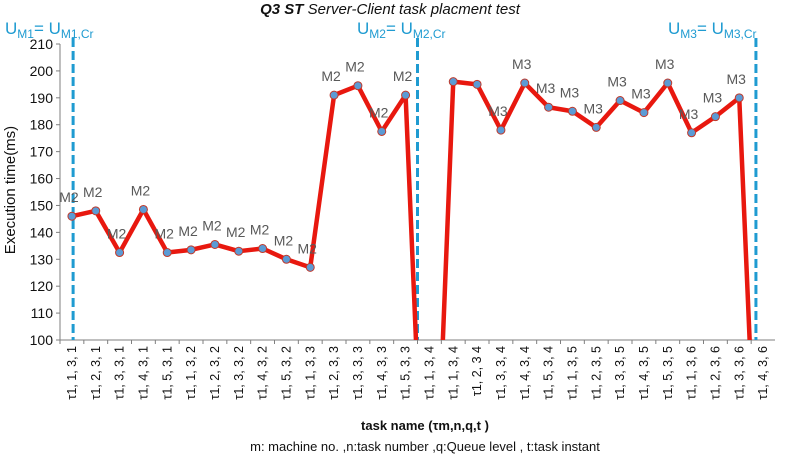  Describe the element at coordinates (42, 44) in the screenshot. I see `y-tick-label: 210` at that location.